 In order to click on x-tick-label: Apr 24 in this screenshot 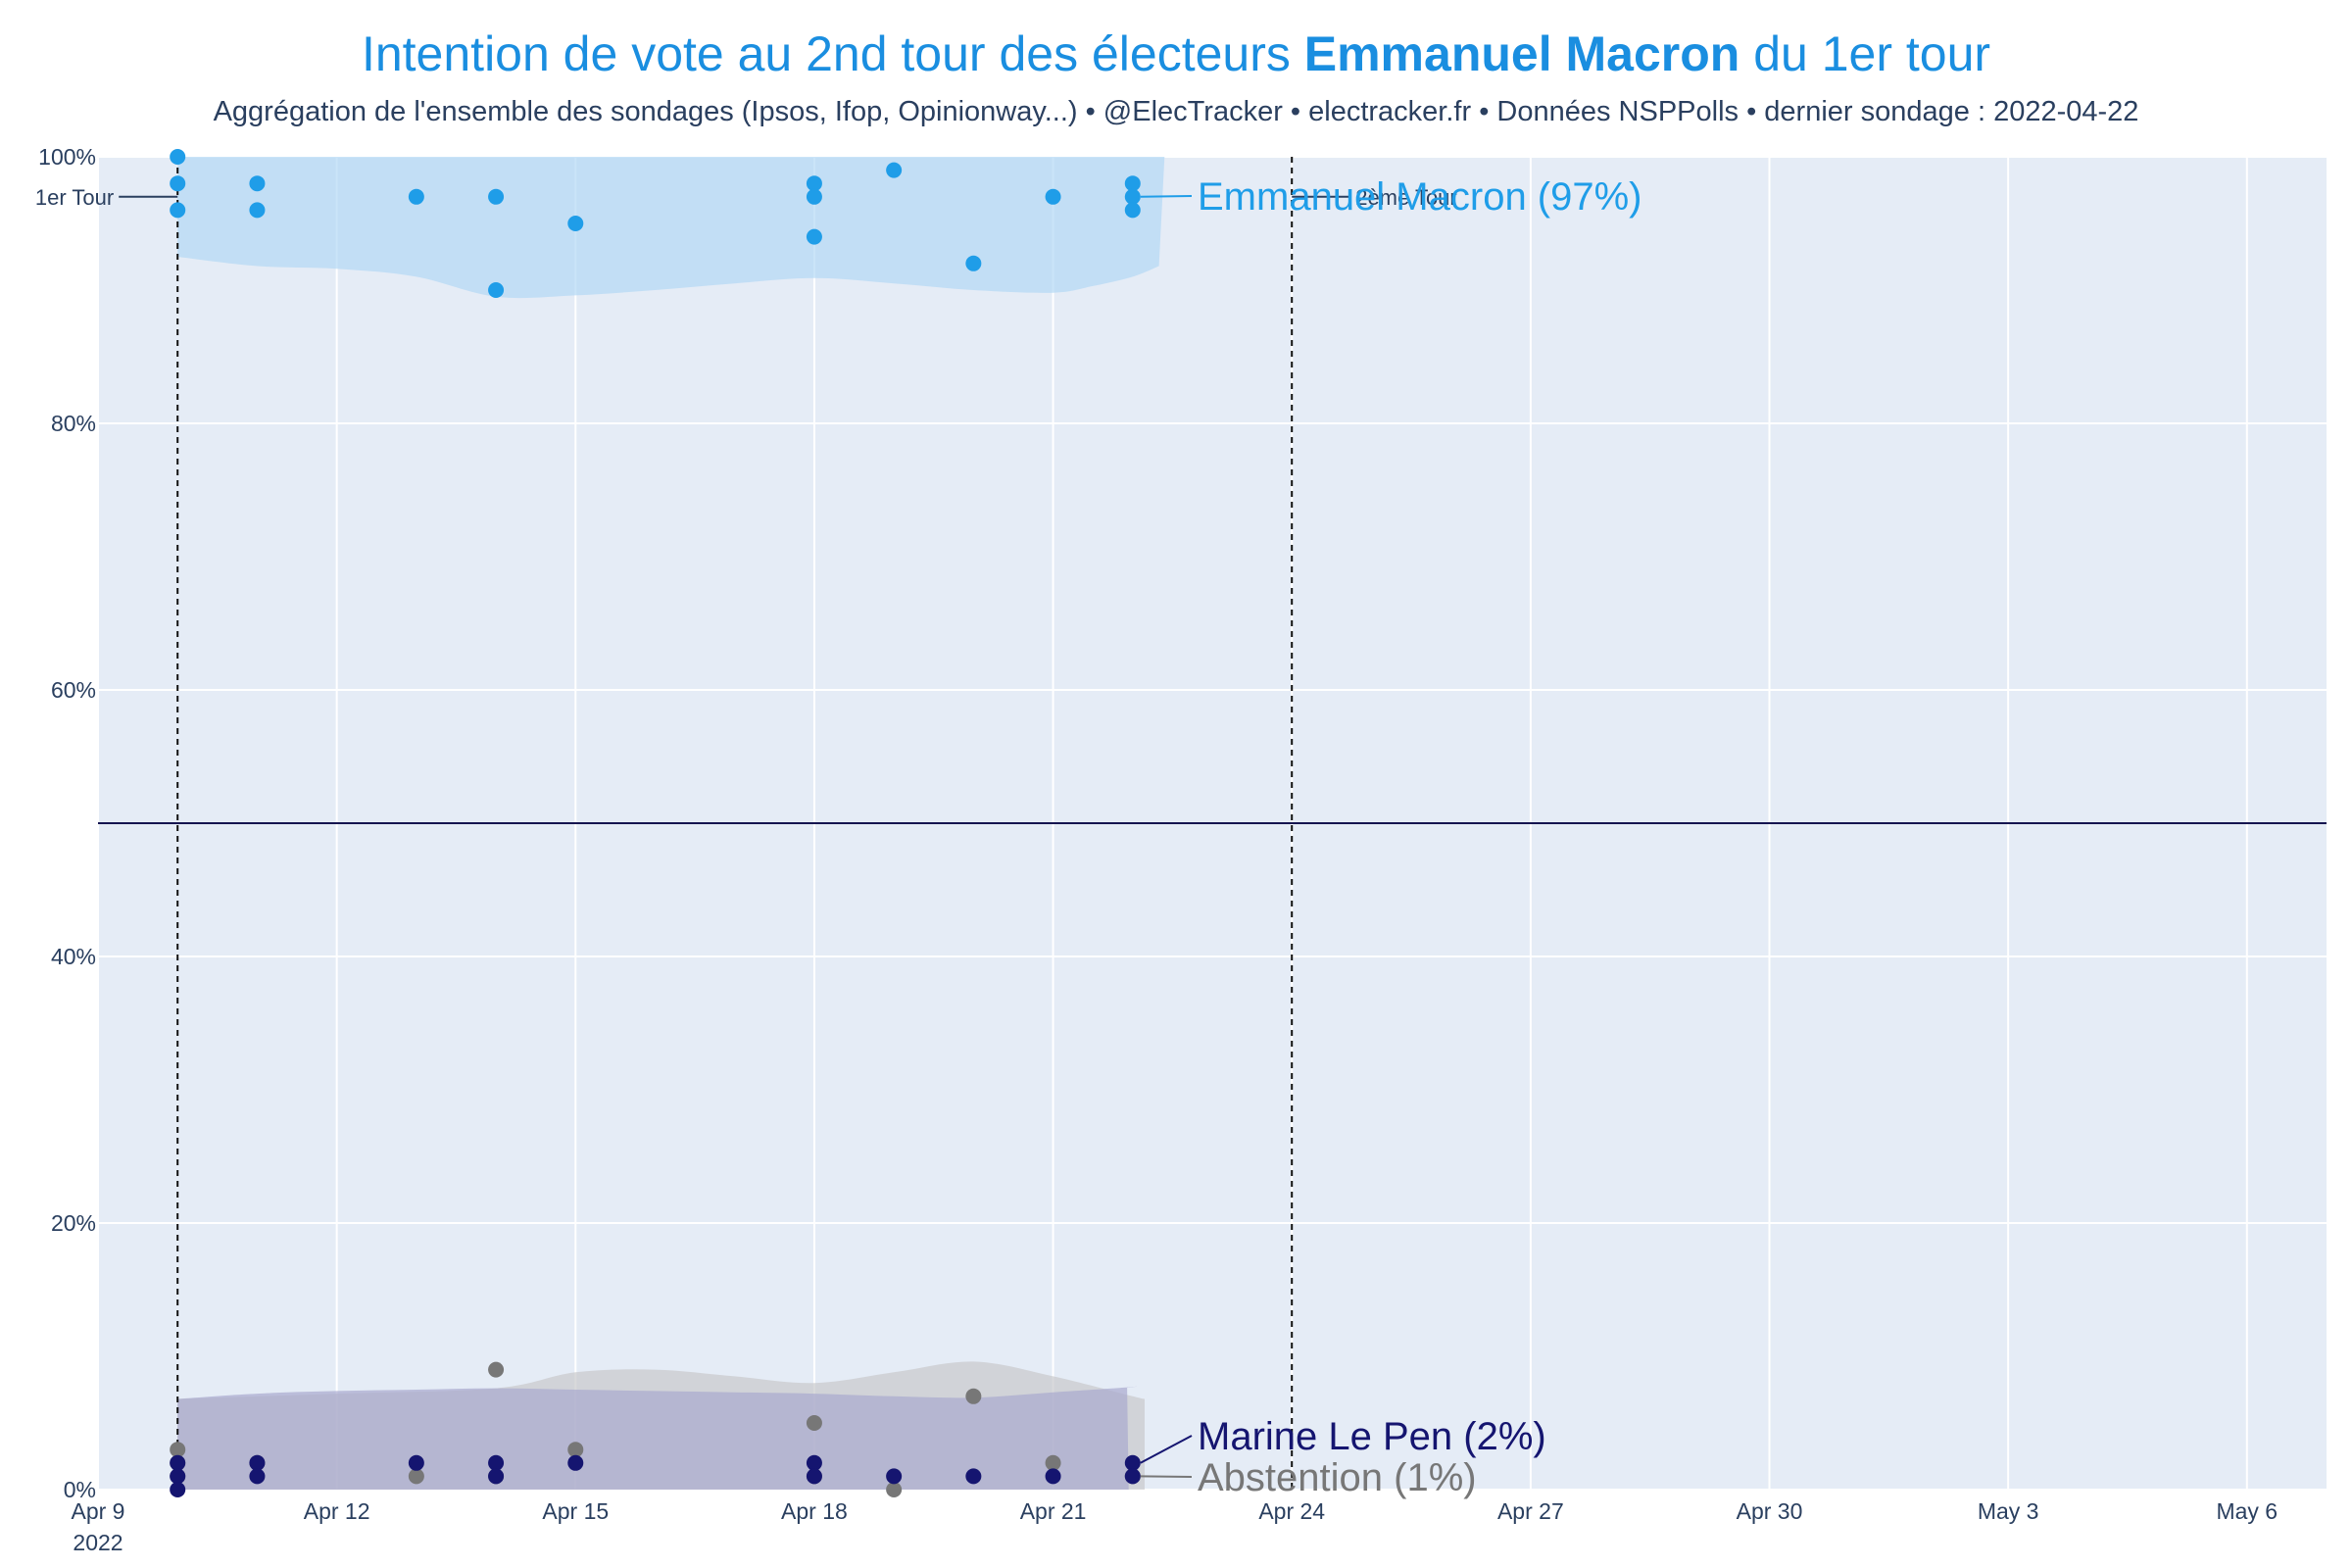, I will do `click(1291, 1511)`.